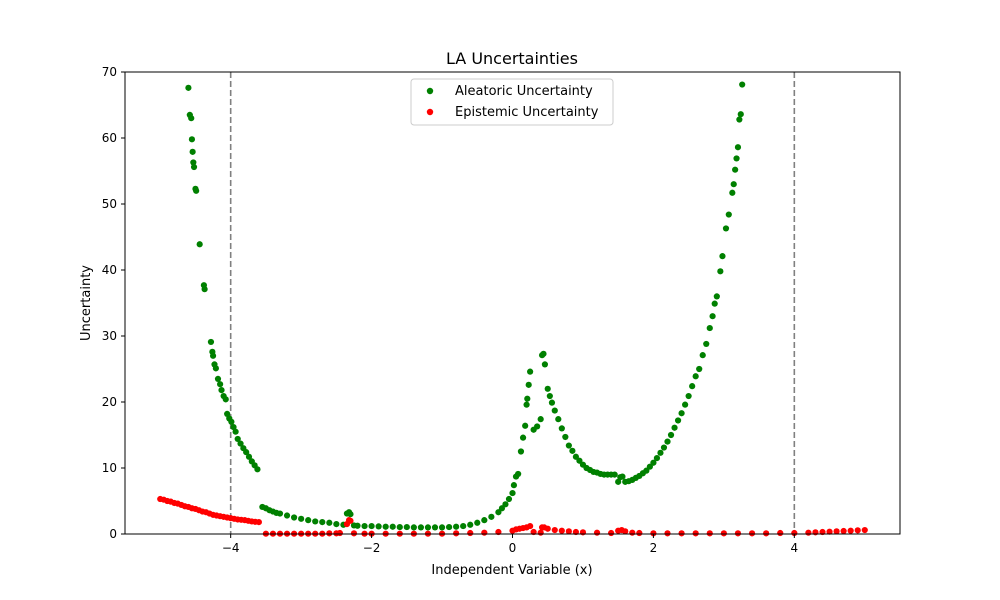 Image resolution: width=1000 pixels, height=600 pixels. I want to click on y-axis-label: Uncertainty, so click(86, 303).